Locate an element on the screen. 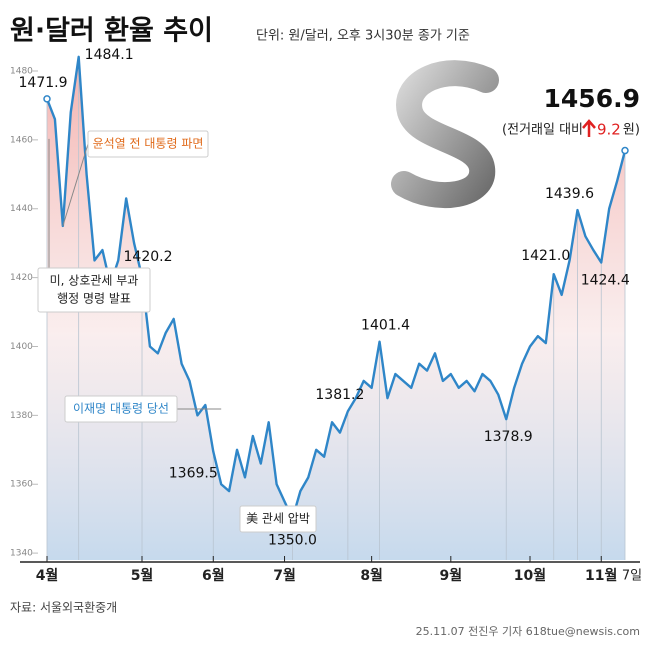 This screenshot has height=646, width=650. x-tick-label: 9월 is located at coordinates (450, 575).